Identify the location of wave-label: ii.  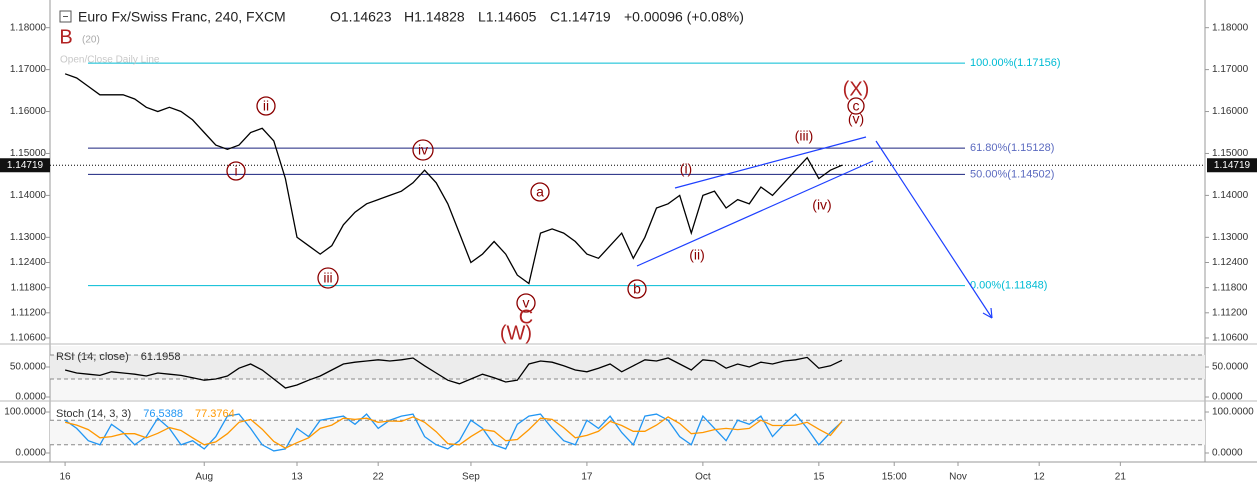
(266, 106).